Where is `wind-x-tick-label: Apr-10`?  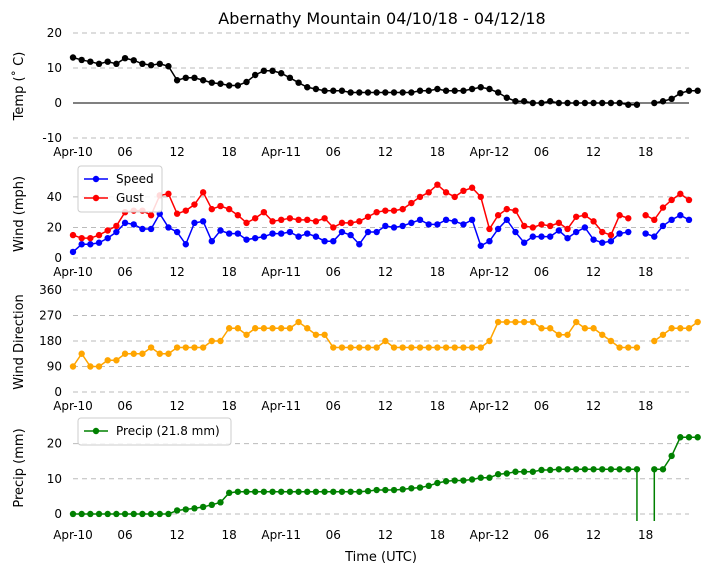 wind-x-tick-label: Apr-10 is located at coordinates (73, 272).